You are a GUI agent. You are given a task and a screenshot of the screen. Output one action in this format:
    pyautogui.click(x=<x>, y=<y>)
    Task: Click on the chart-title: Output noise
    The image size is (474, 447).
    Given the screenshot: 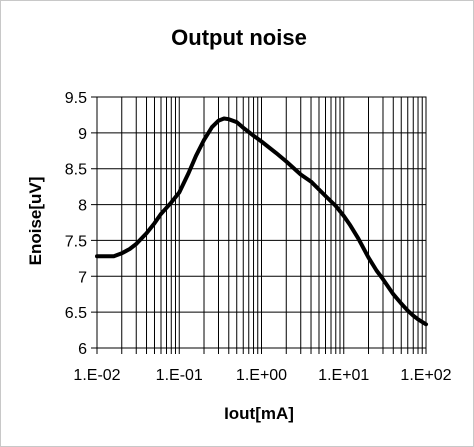 What is the action you would take?
    pyautogui.click(x=239, y=37)
    